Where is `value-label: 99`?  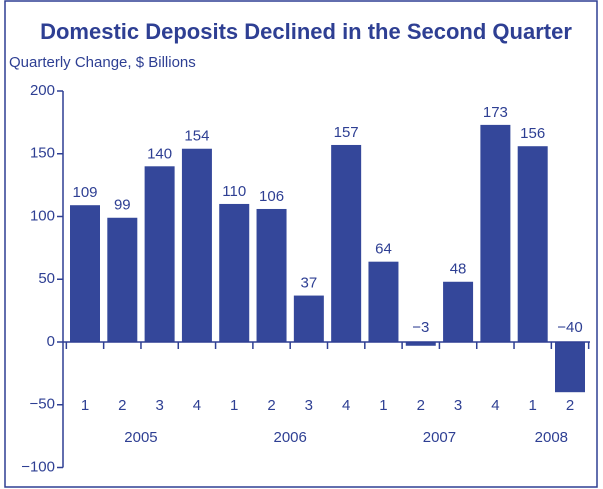
value-label: 99 is located at coordinates (122, 205).